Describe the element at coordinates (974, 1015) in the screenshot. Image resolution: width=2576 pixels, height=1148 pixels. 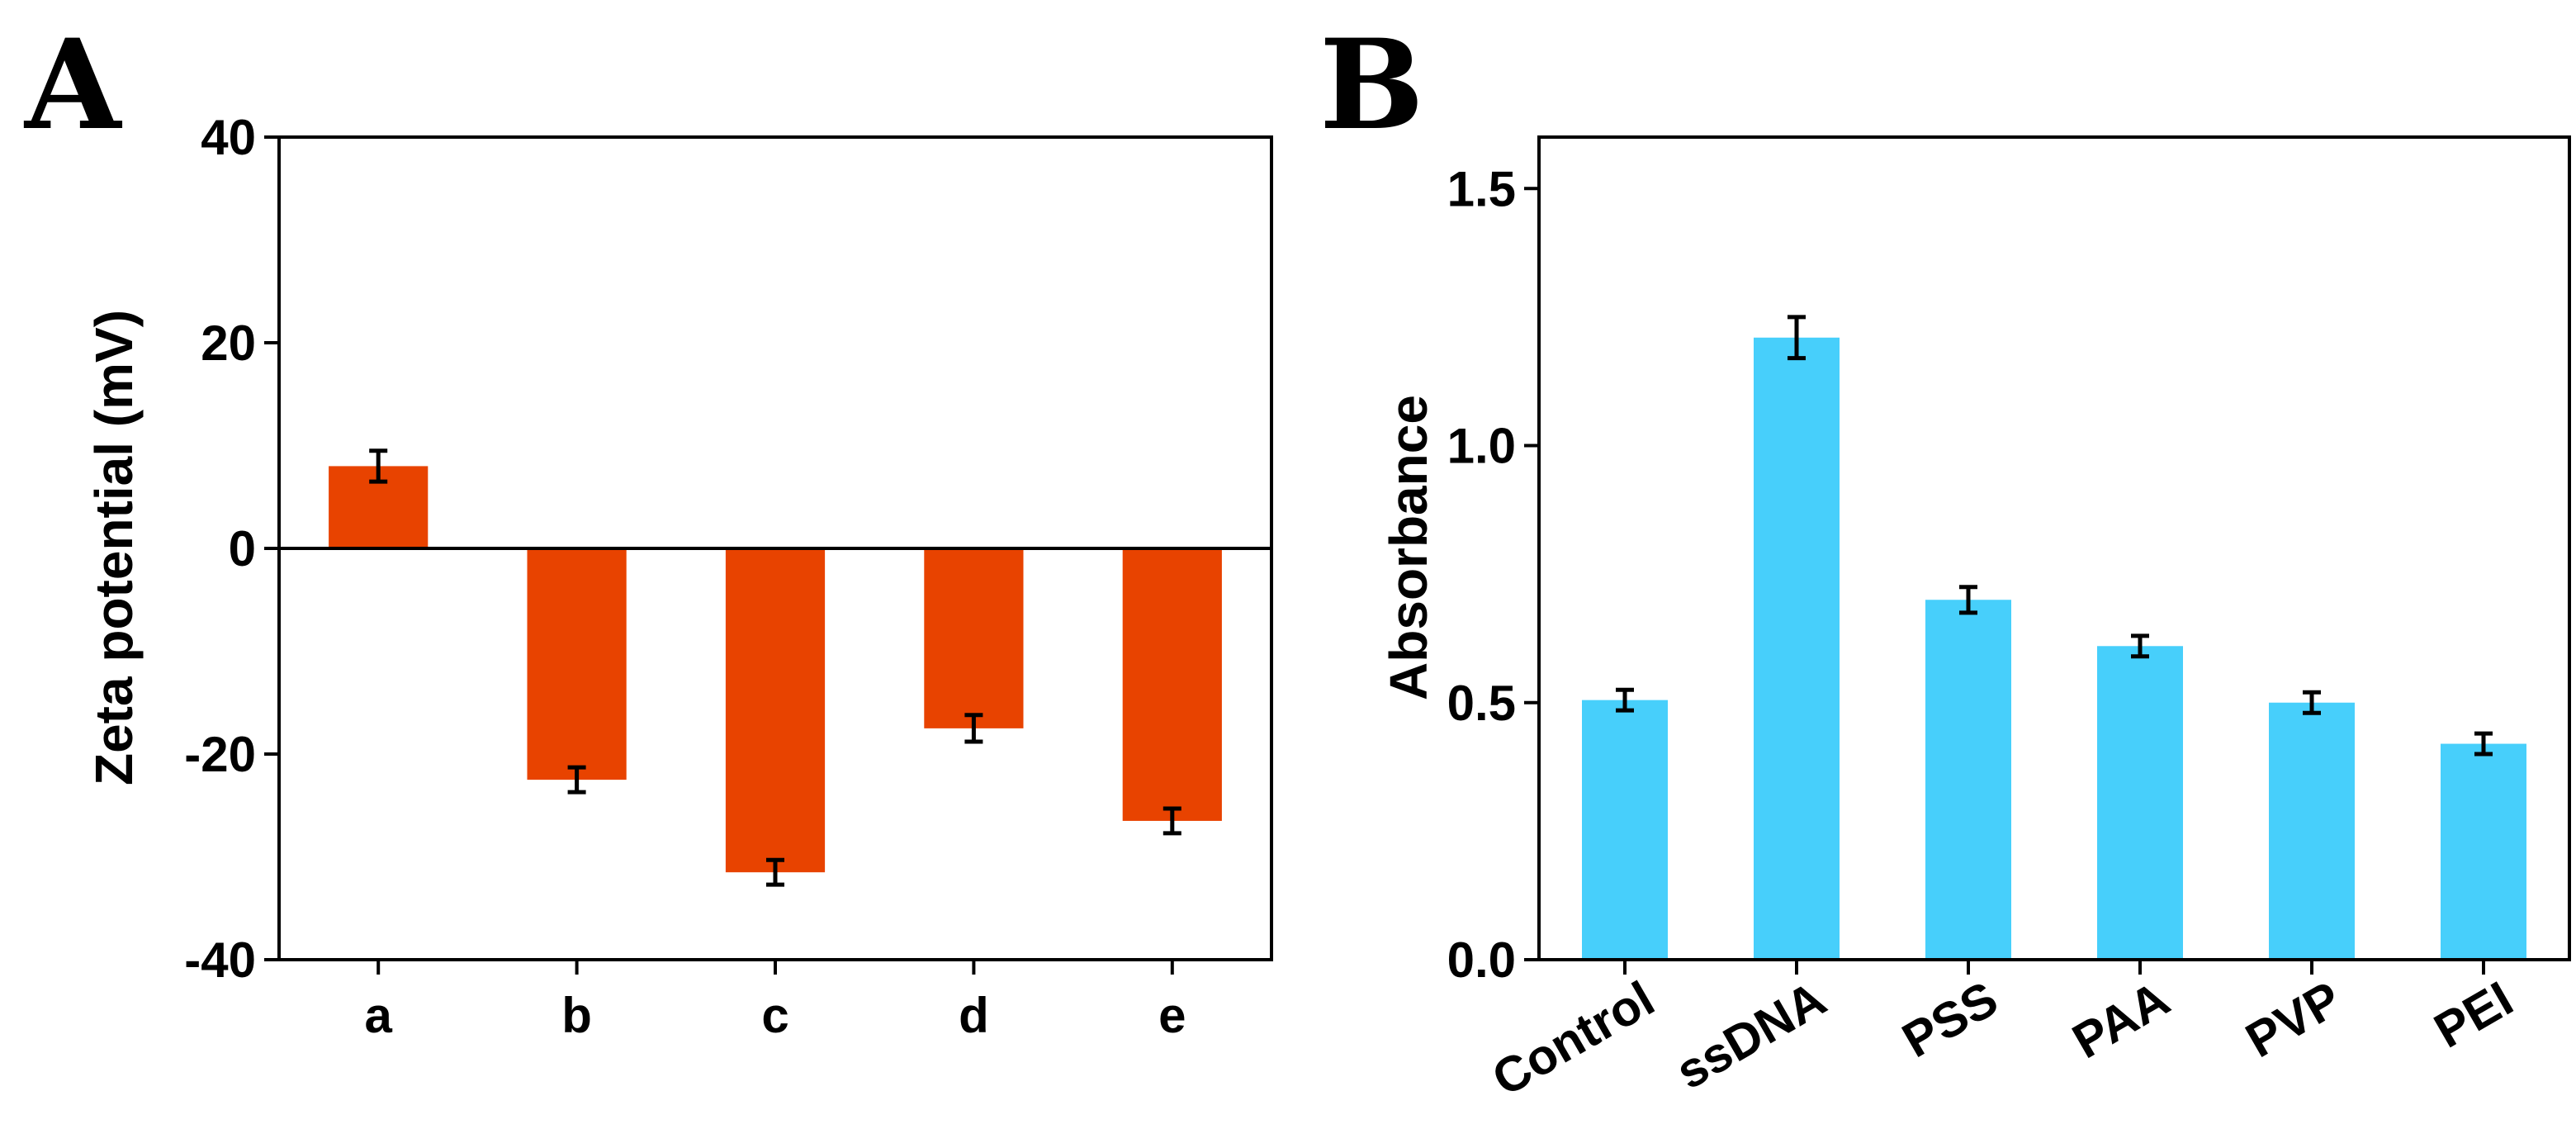
I see `x-tick-label: d` at that location.